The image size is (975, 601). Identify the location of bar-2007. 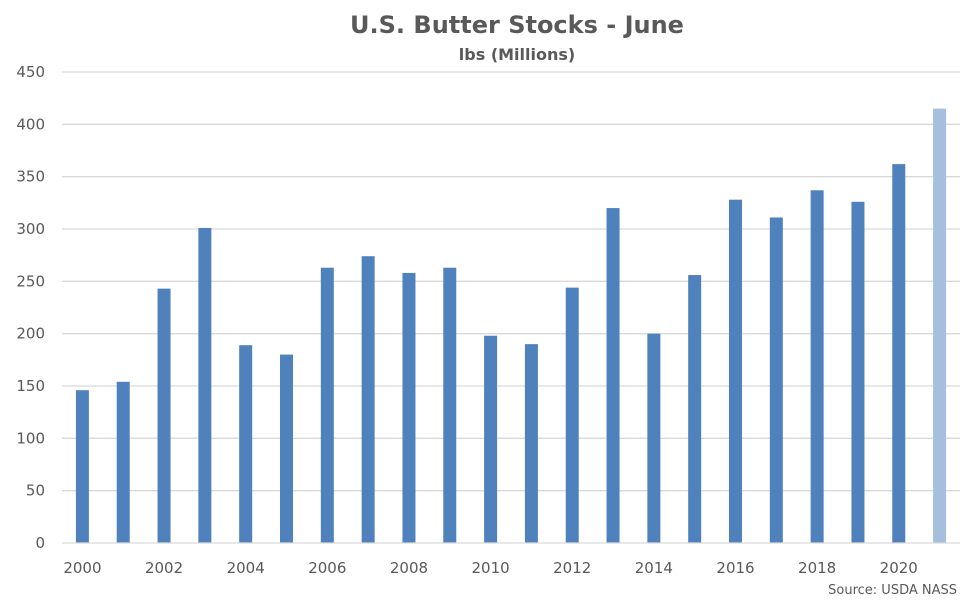
(368, 399).